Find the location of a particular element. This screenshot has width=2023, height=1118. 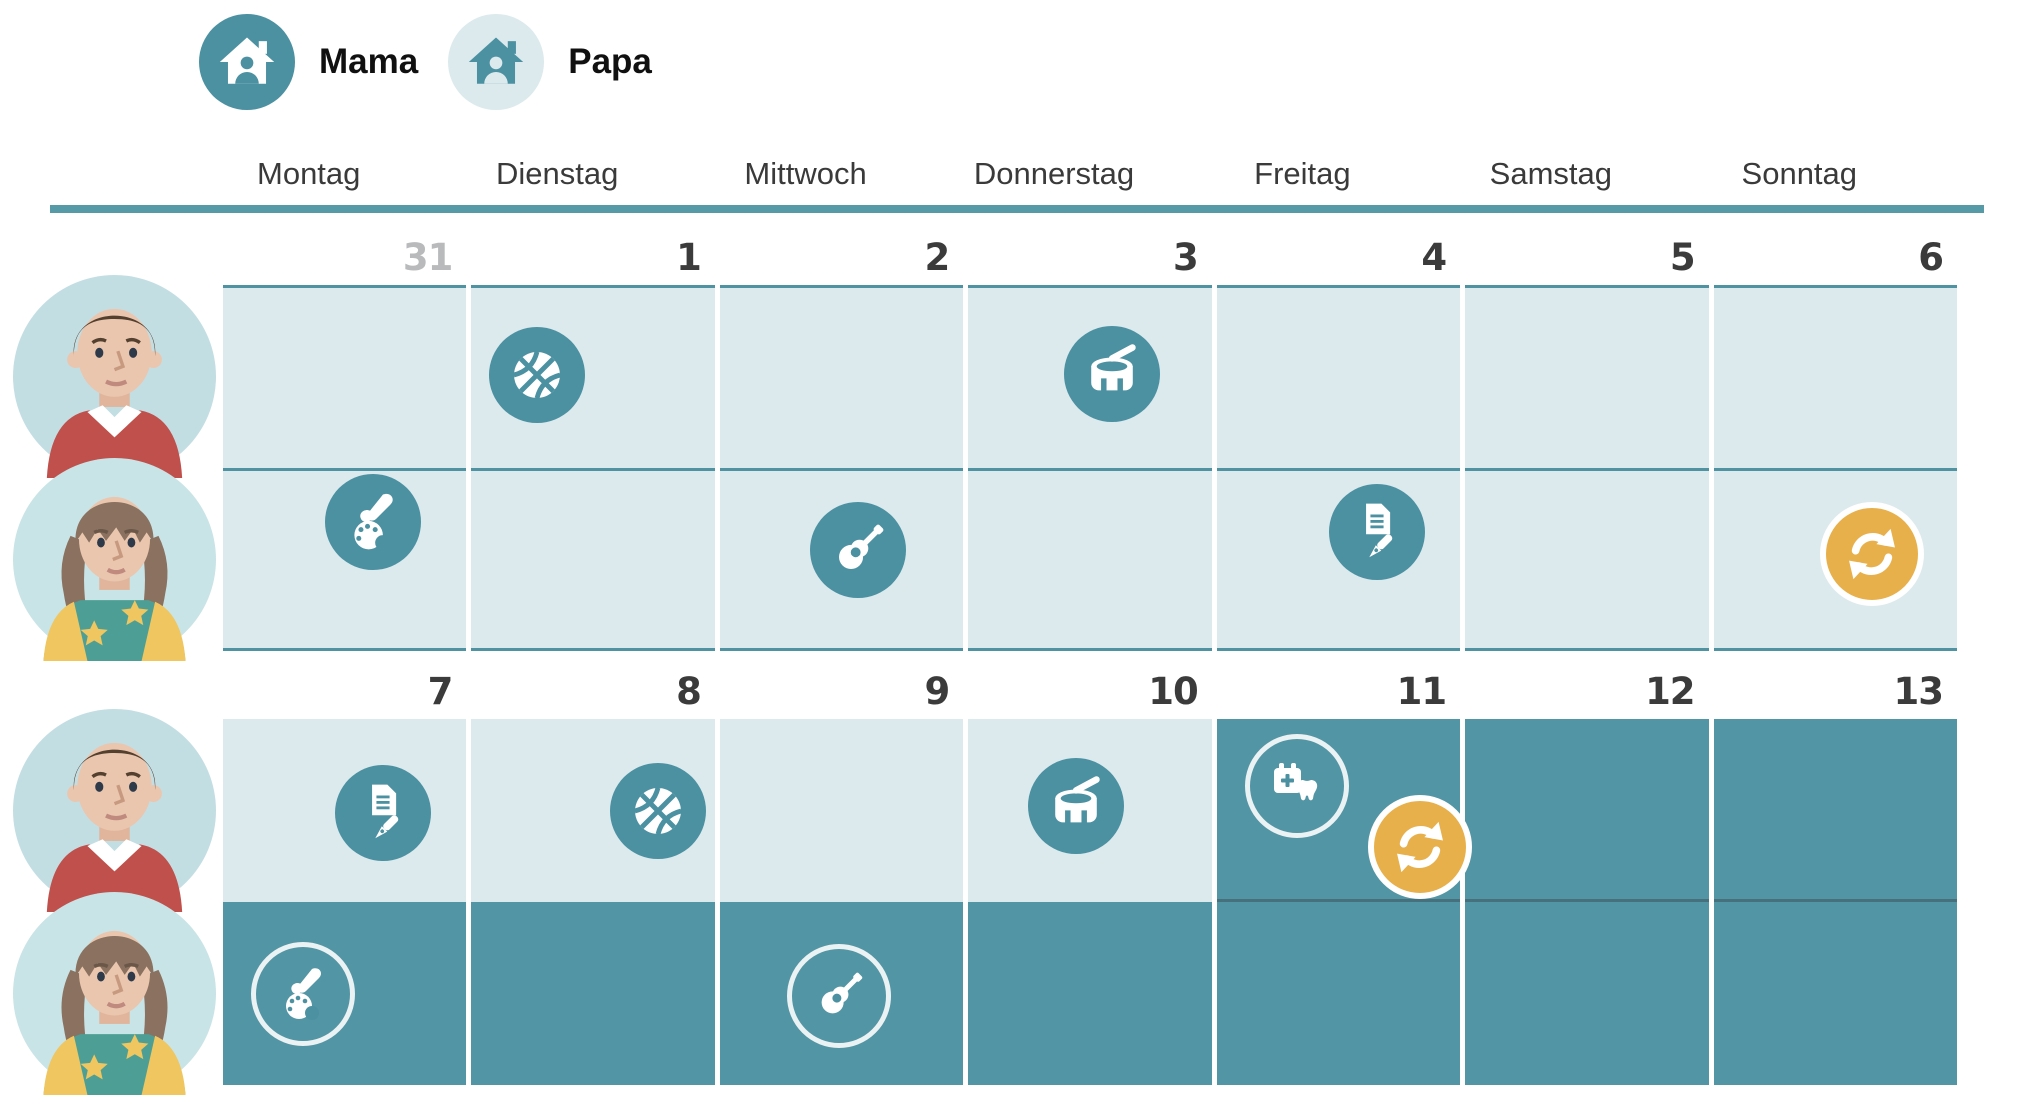

date-label: 9 is located at coordinates (937, 691).